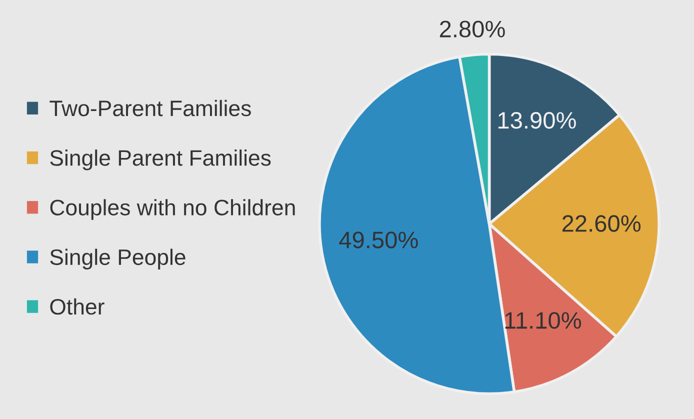 This screenshot has width=694, height=419. Describe the element at coordinates (118, 259) in the screenshot. I see `legend-label: Single People` at that location.